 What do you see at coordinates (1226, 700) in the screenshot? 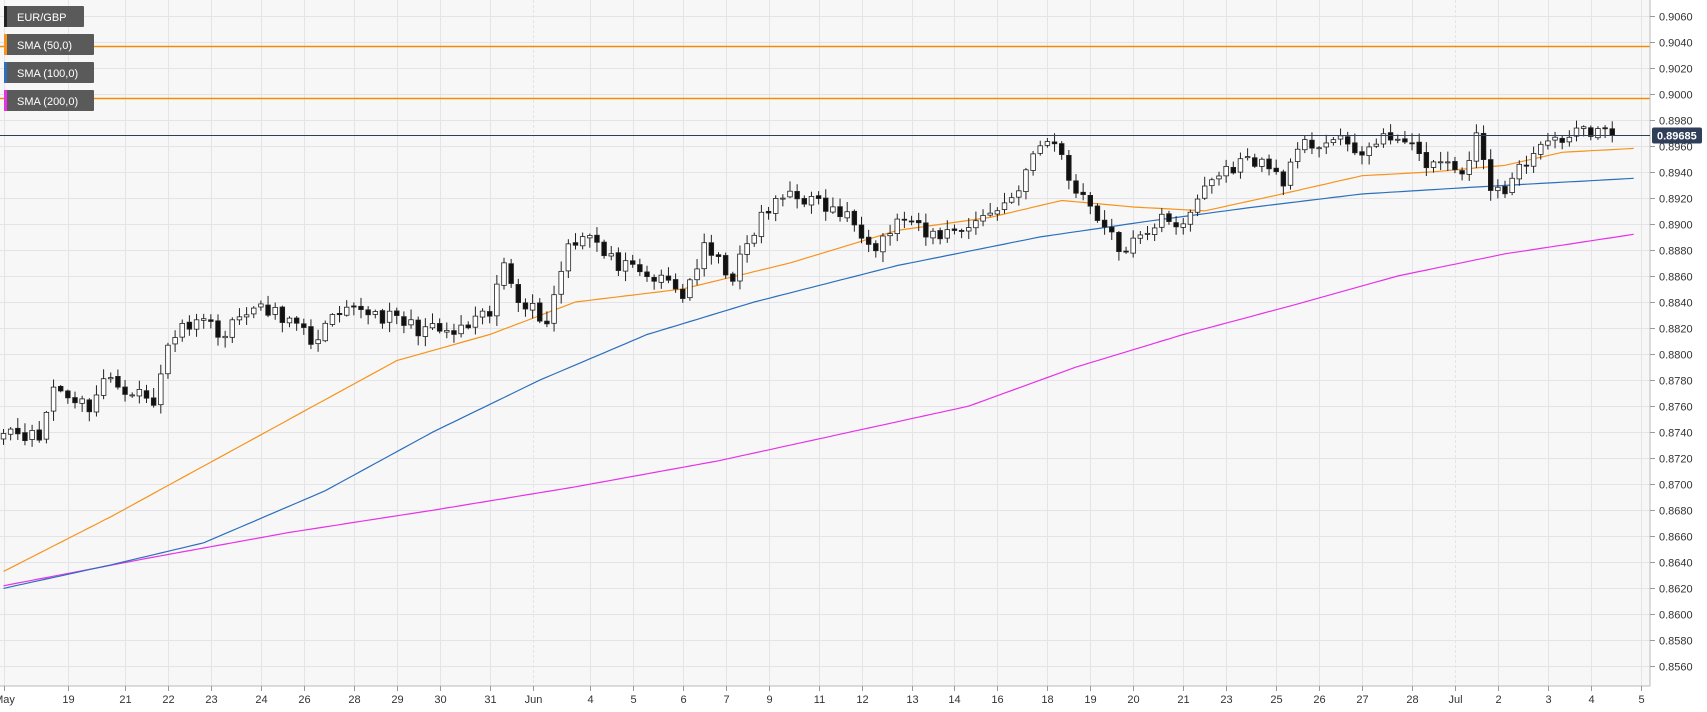
I see `x-tick-label: 23` at bounding box center [1226, 700].